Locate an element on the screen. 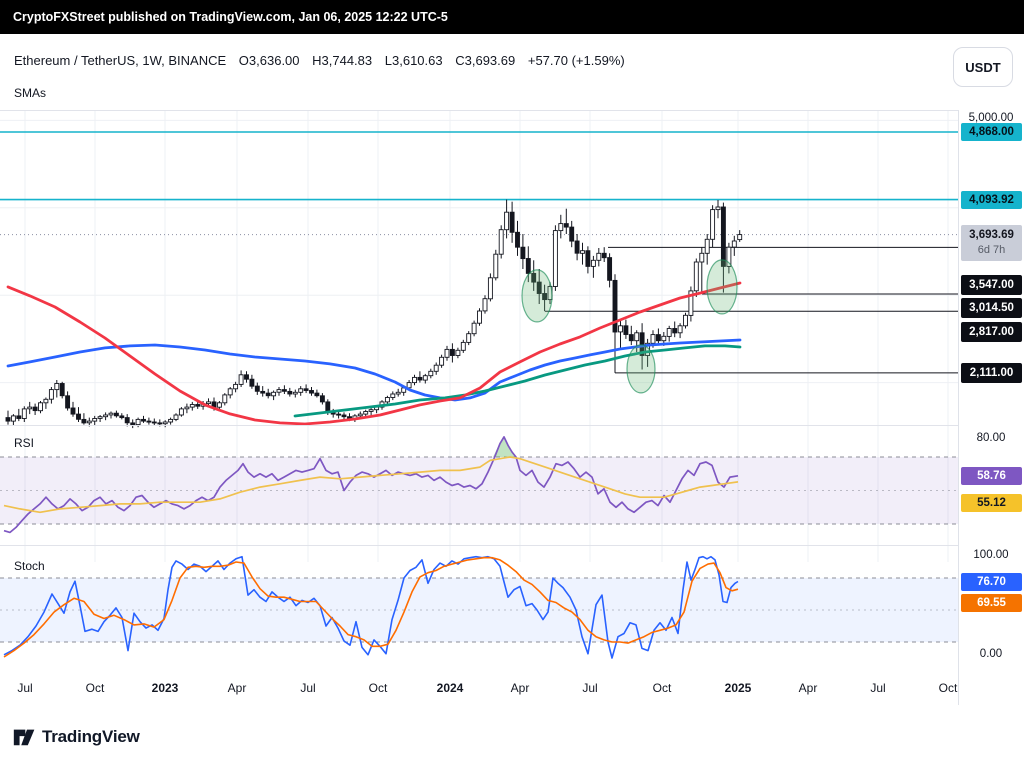 This screenshot has height=768, width=1024. ray-price-label: 2,111.00 is located at coordinates (991, 373).